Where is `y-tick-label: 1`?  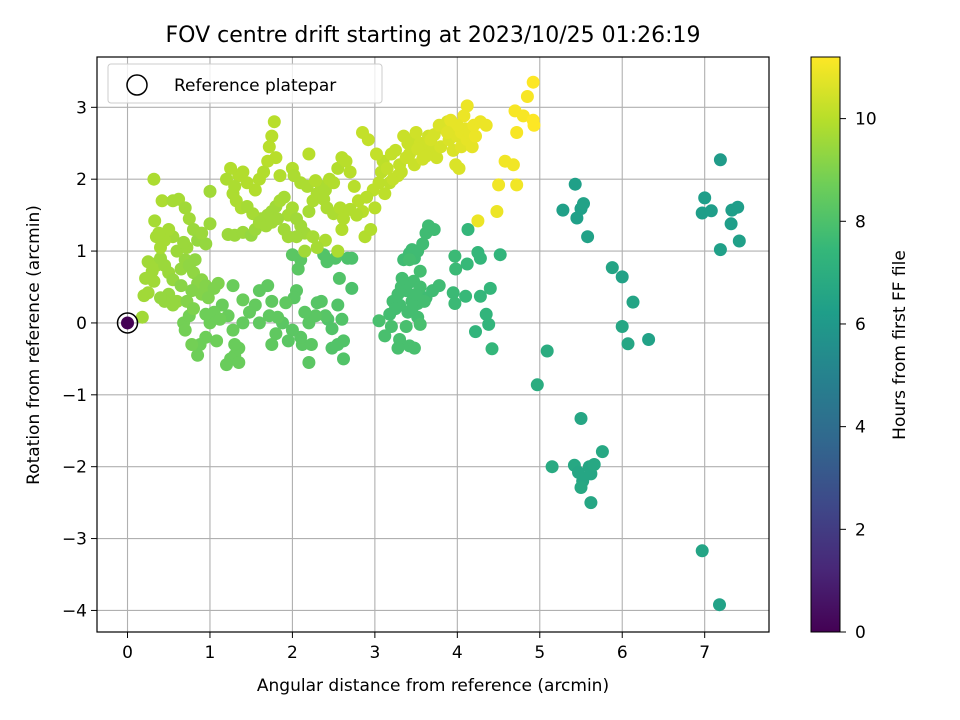
y-tick-label: 1 is located at coordinates (81, 252).